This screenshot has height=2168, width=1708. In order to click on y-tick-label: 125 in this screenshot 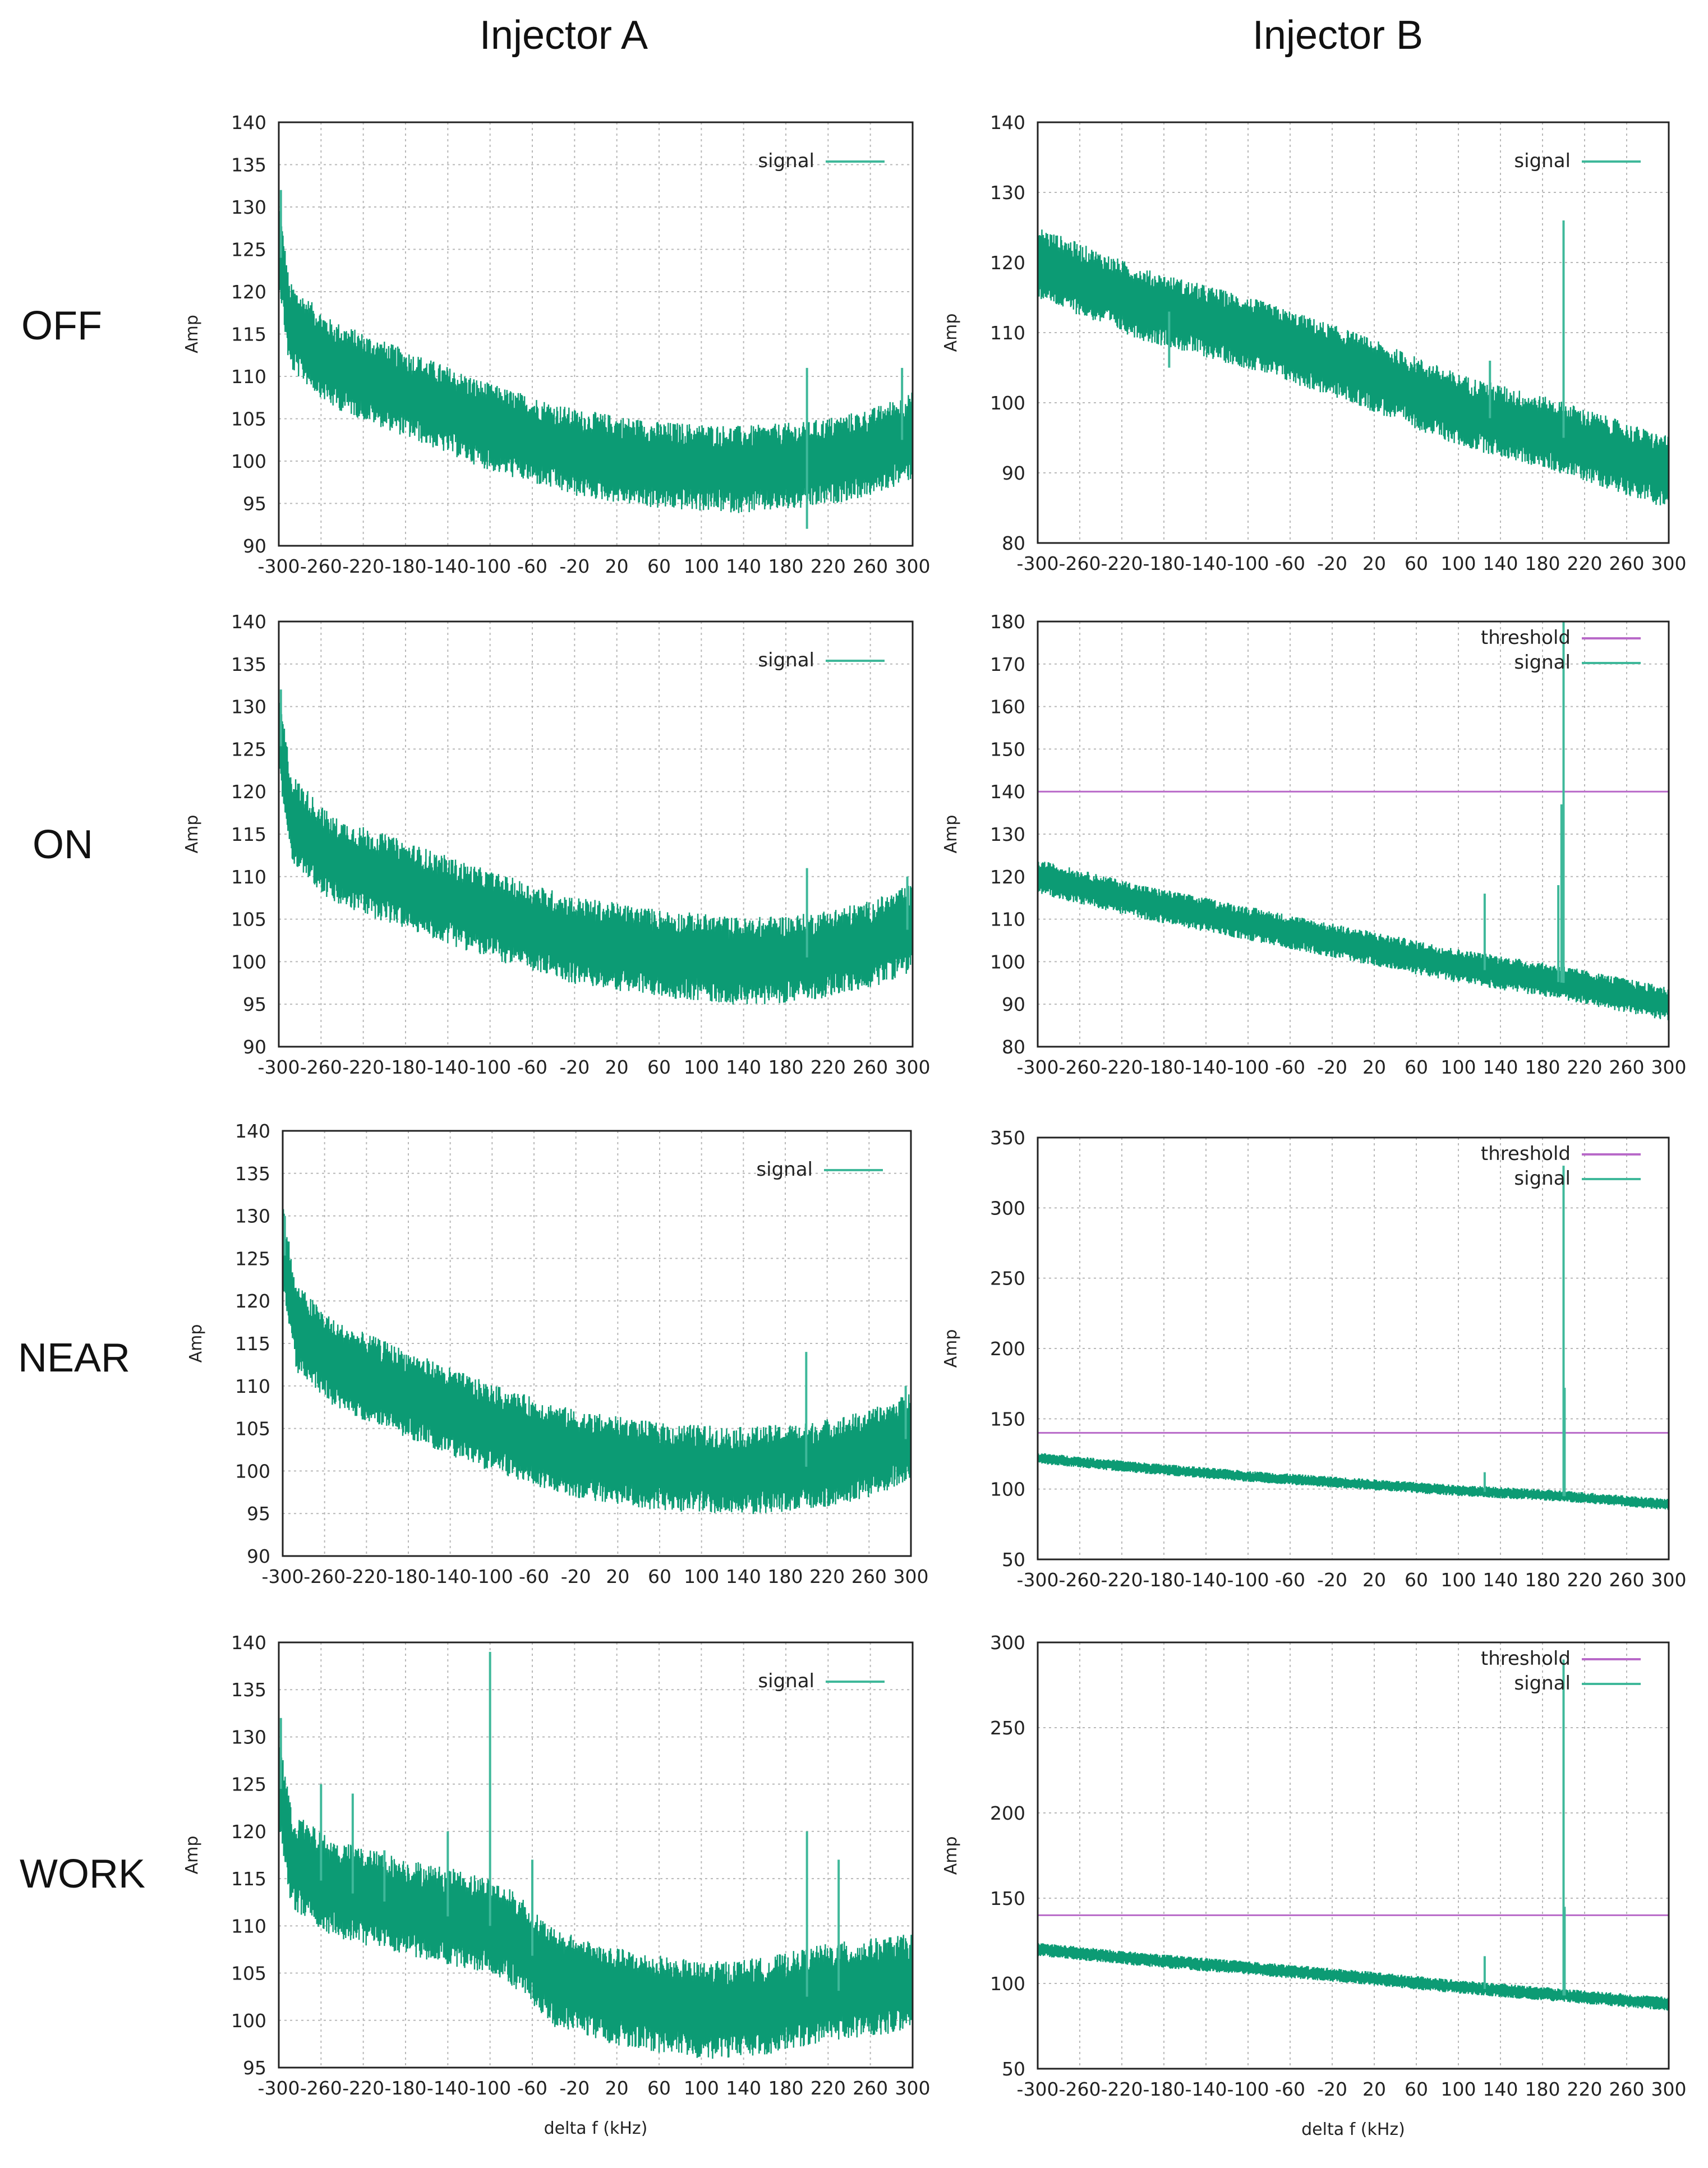, I will do `click(249, 250)`.